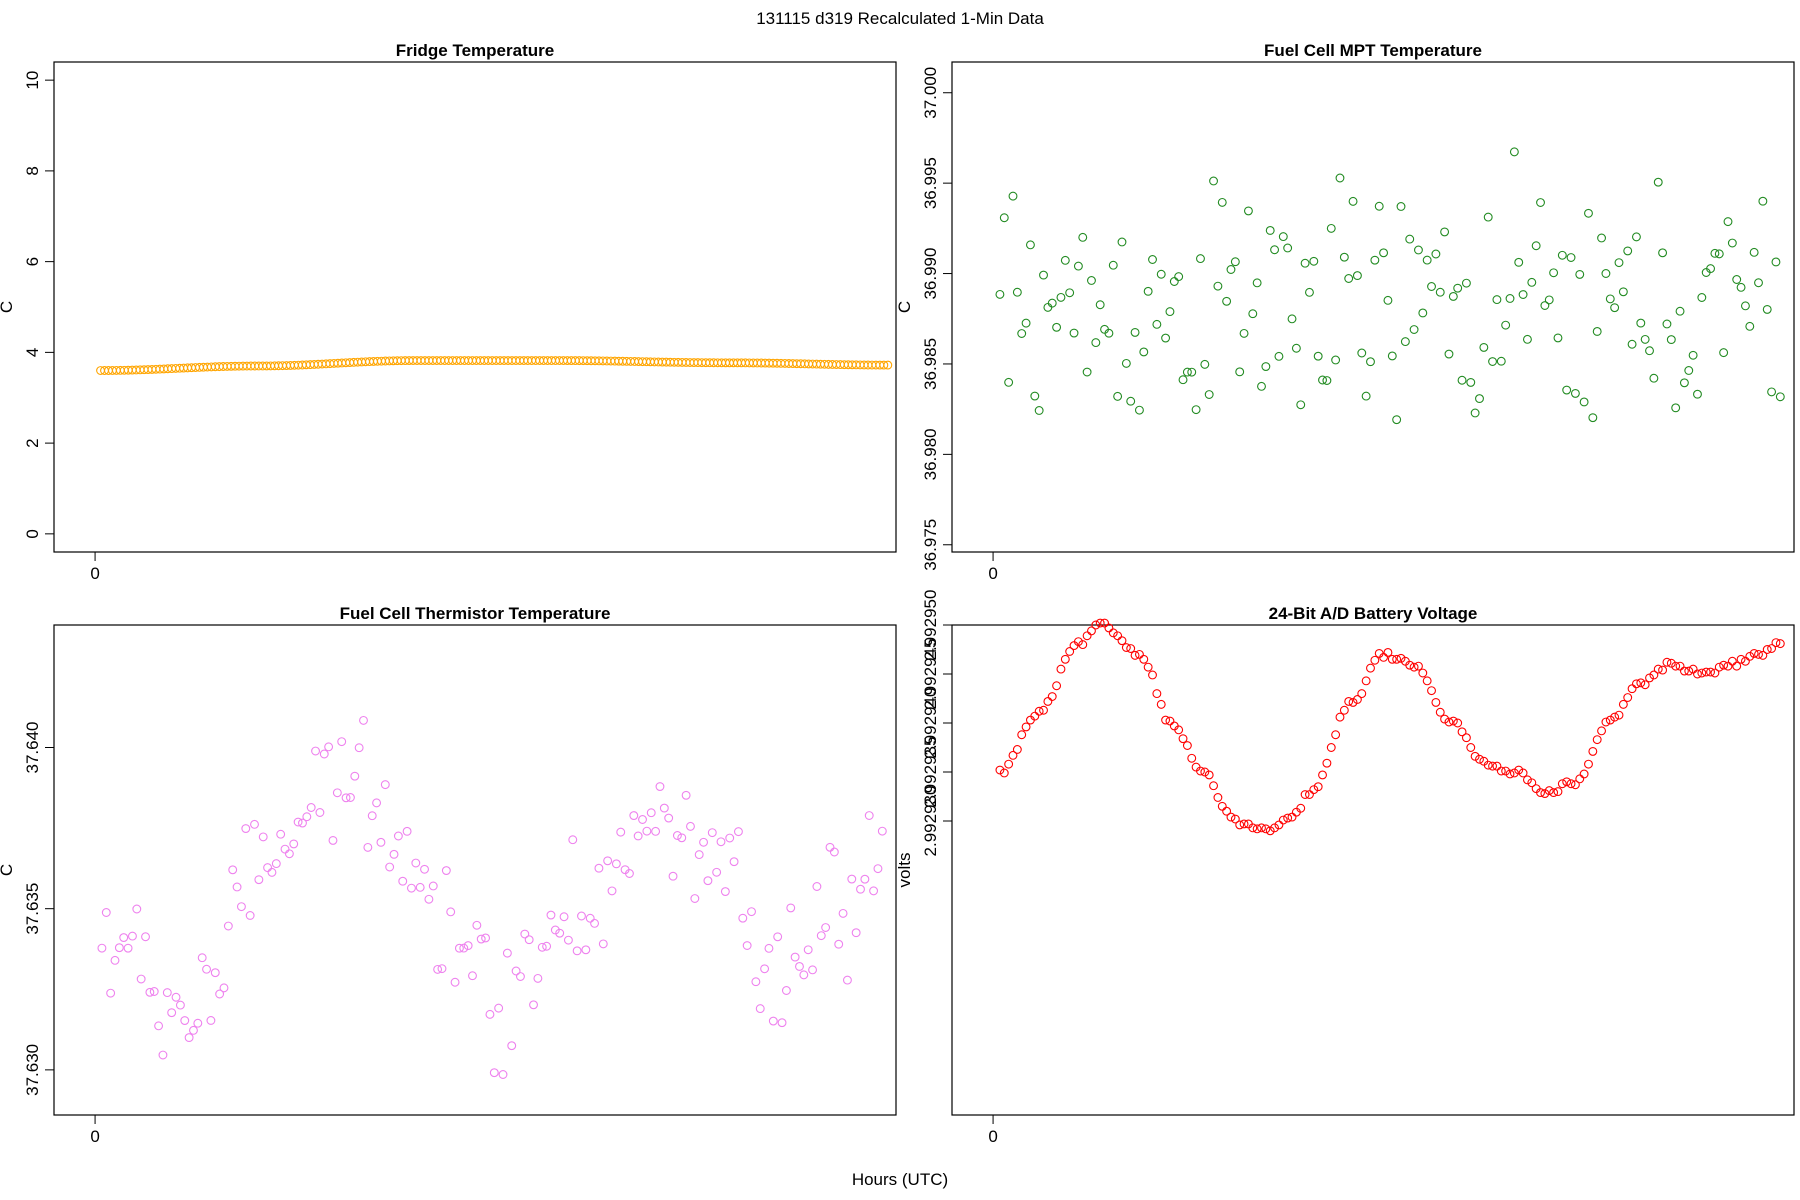 This screenshot has height=1200, width=1800. I want to click on battery-voltage-y-tick-label: 2.992930, so click(930, 821).